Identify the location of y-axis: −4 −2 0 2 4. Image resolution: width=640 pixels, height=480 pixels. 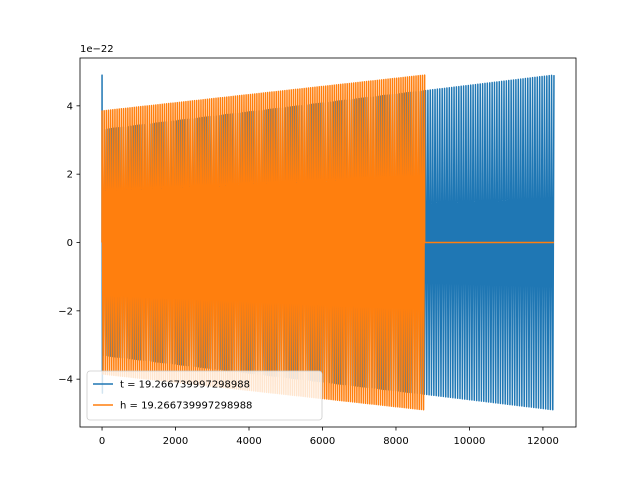
(69, 243).